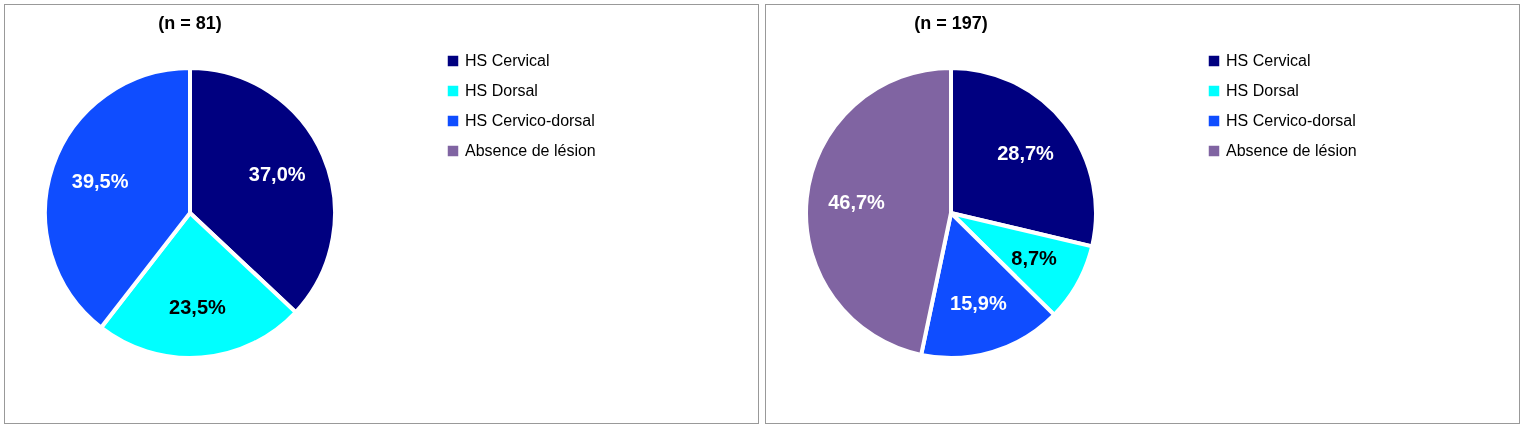 Image resolution: width=1533 pixels, height=434 pixels. What do you see at coordinates (857, 202) in the screenshot?
I see `data-label: 46,7%` at bounding box center [857, 202].